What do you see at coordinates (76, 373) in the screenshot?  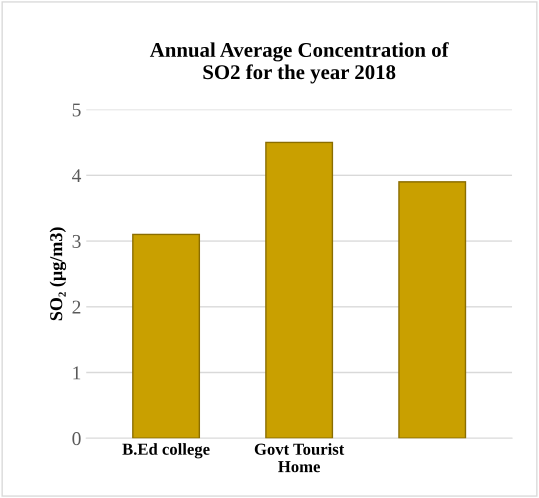 I see `y-tick-label: 1` at bounding box center [76, 373].